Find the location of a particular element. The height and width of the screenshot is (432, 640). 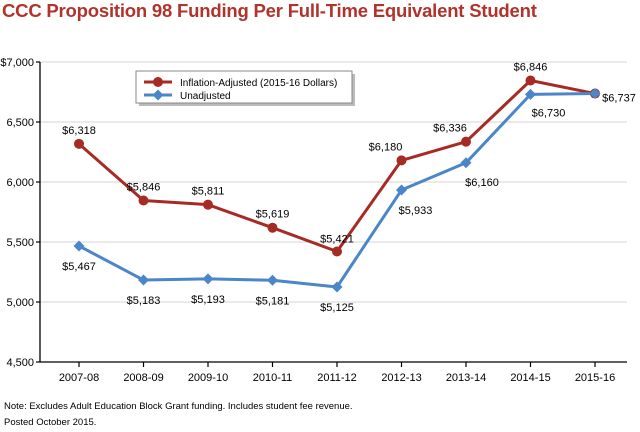

legend is located at coordinates (244, 87).